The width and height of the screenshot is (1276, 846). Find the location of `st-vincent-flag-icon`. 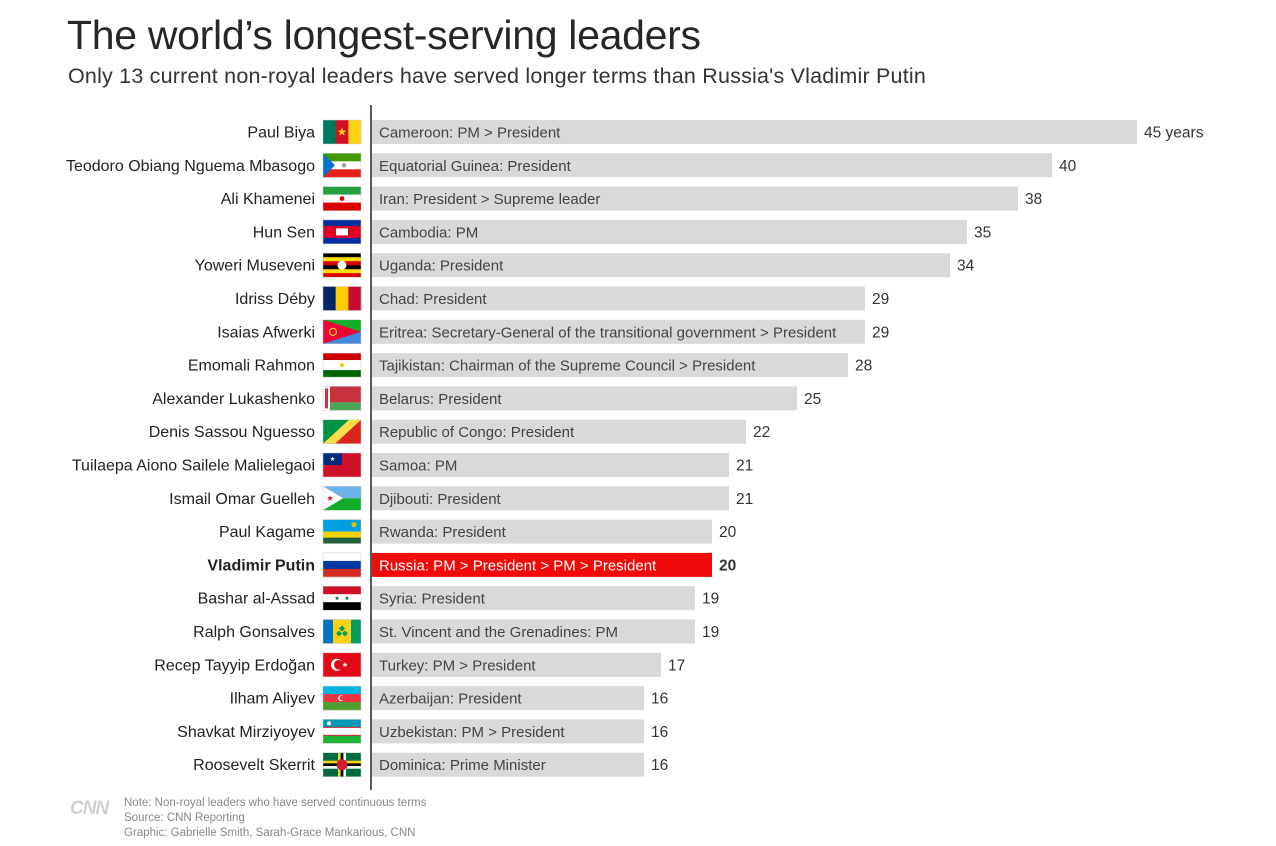

st-vincent-flag-icon is located at coordinates (342, 631).